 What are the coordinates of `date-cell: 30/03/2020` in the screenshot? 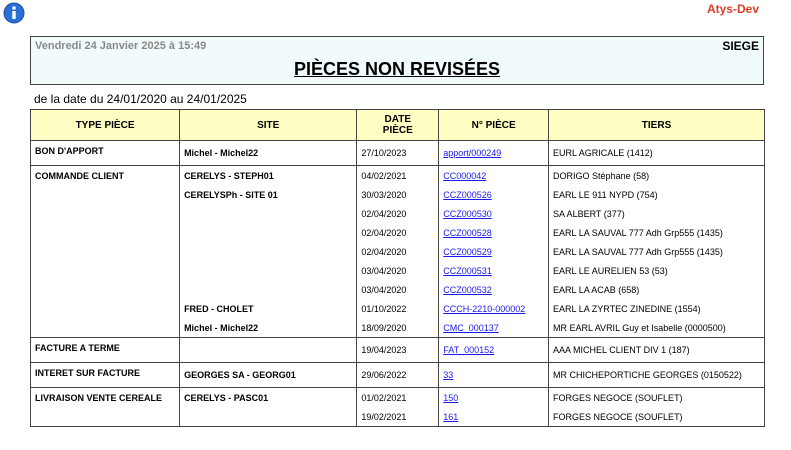 It's located at (398, 194).